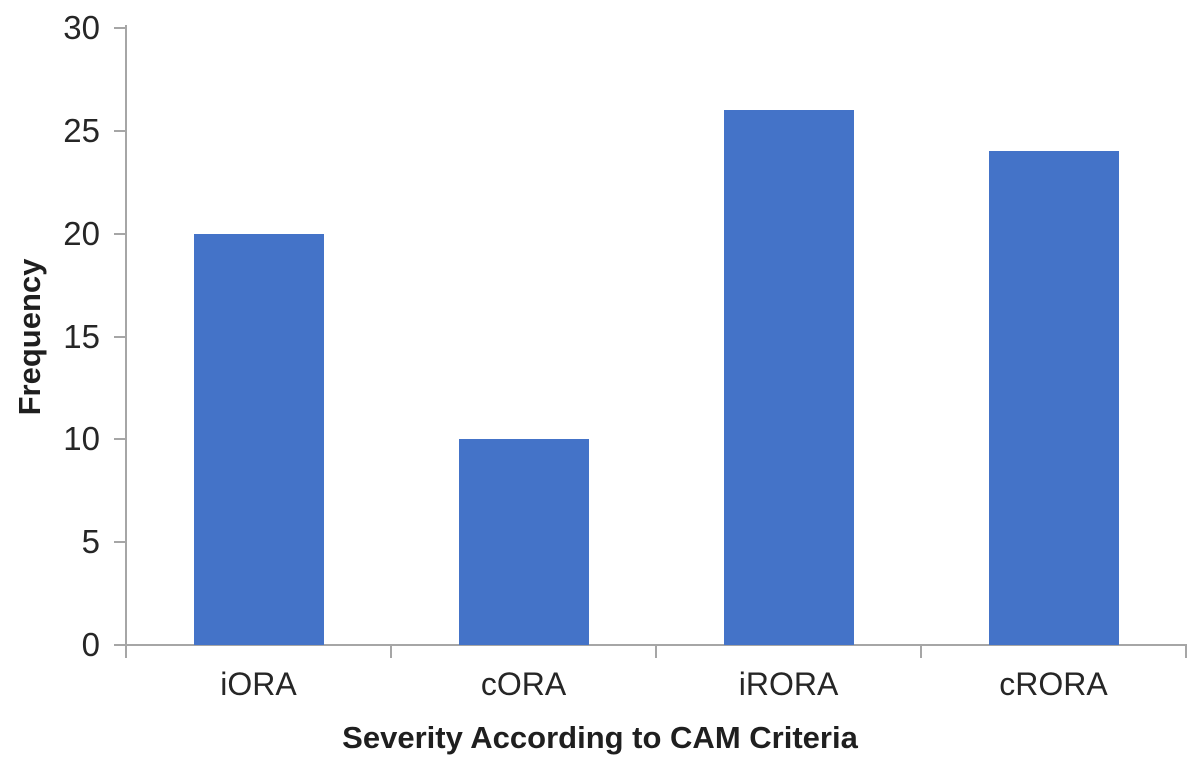 This screenshot has height=780, width=1200. Describe the element at coordinates (90, 644) in the screenshot. I see `y-tick-label: 0` at that location.